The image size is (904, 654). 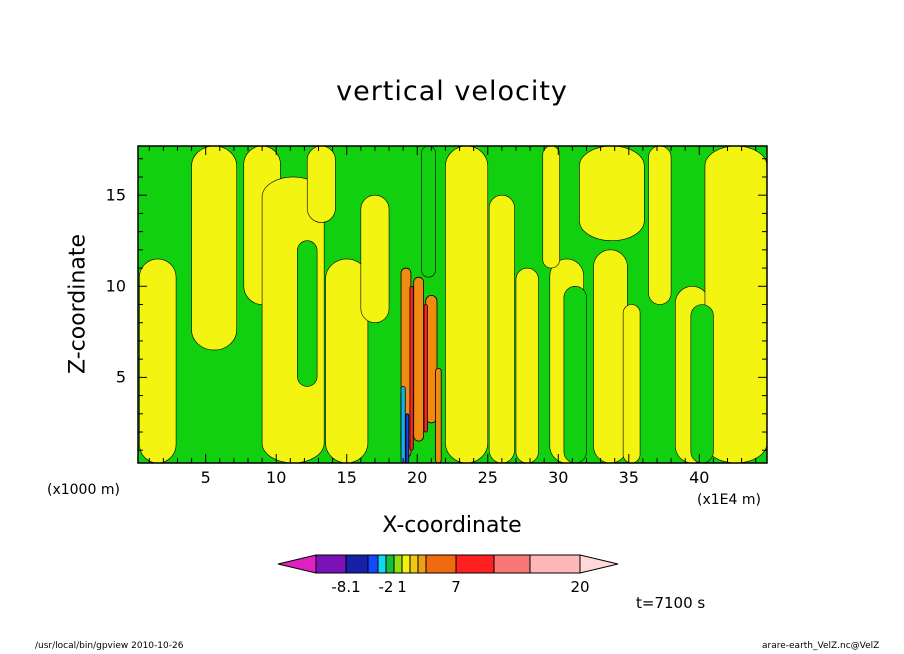 I want to click on y-axis-label: Z-coordinate, so click(x=78, y=304).